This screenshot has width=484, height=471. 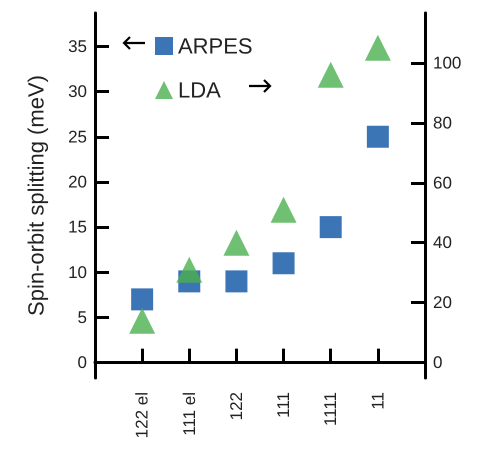 I want to click on y-axis-title: Spin-orbit splitting (meV), so click(x=36, y=195).